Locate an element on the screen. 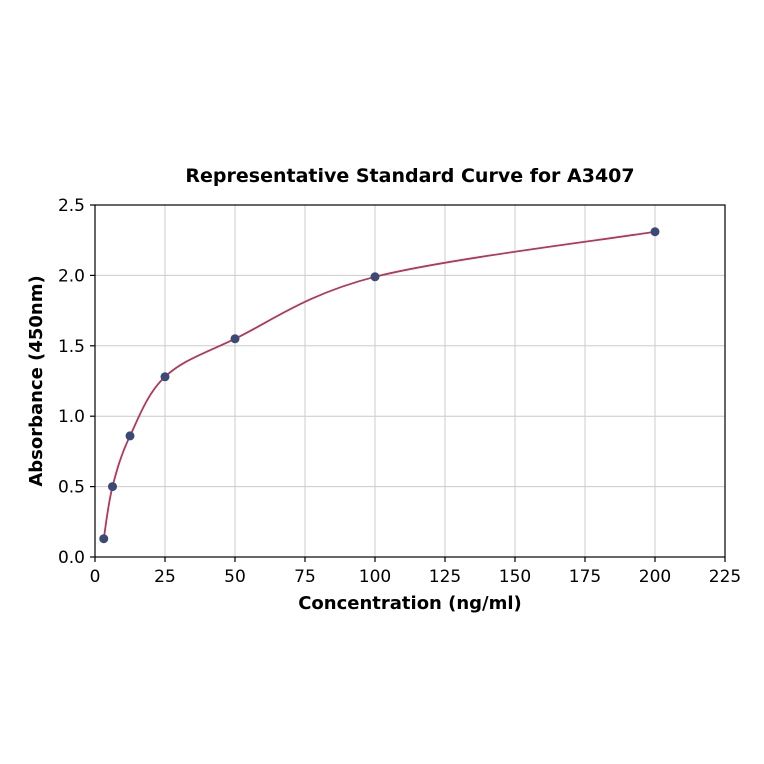  y-tick-label: 2.5 is located at coordinates (71, 206).